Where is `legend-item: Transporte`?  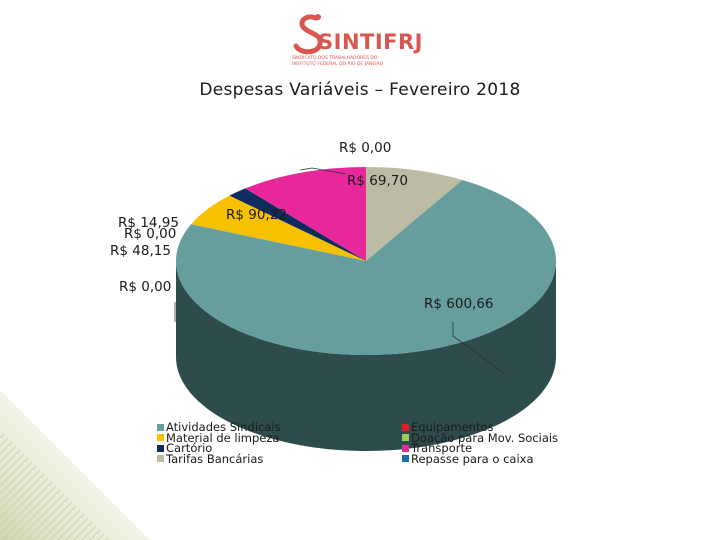
legend-item: Transporte is located at coordinates (480, 448).